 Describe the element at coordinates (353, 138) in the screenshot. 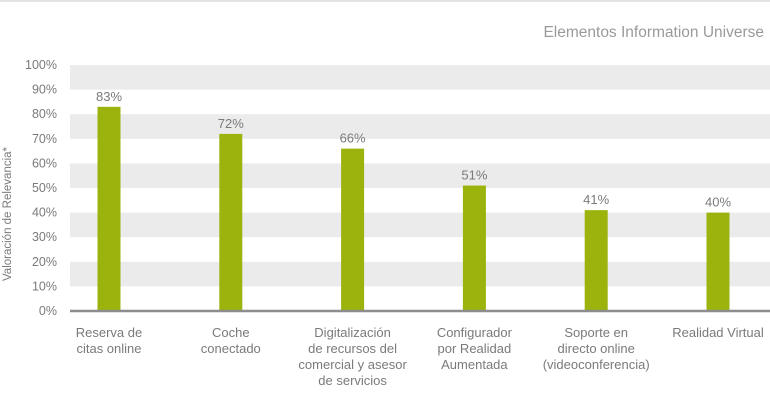

I see `value-label: 66%` at that location.